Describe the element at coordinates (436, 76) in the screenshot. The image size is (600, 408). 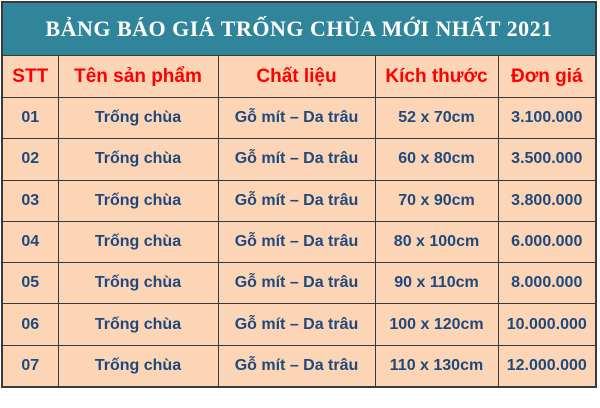
I see `header-cell-size: Kích thước` at that location.